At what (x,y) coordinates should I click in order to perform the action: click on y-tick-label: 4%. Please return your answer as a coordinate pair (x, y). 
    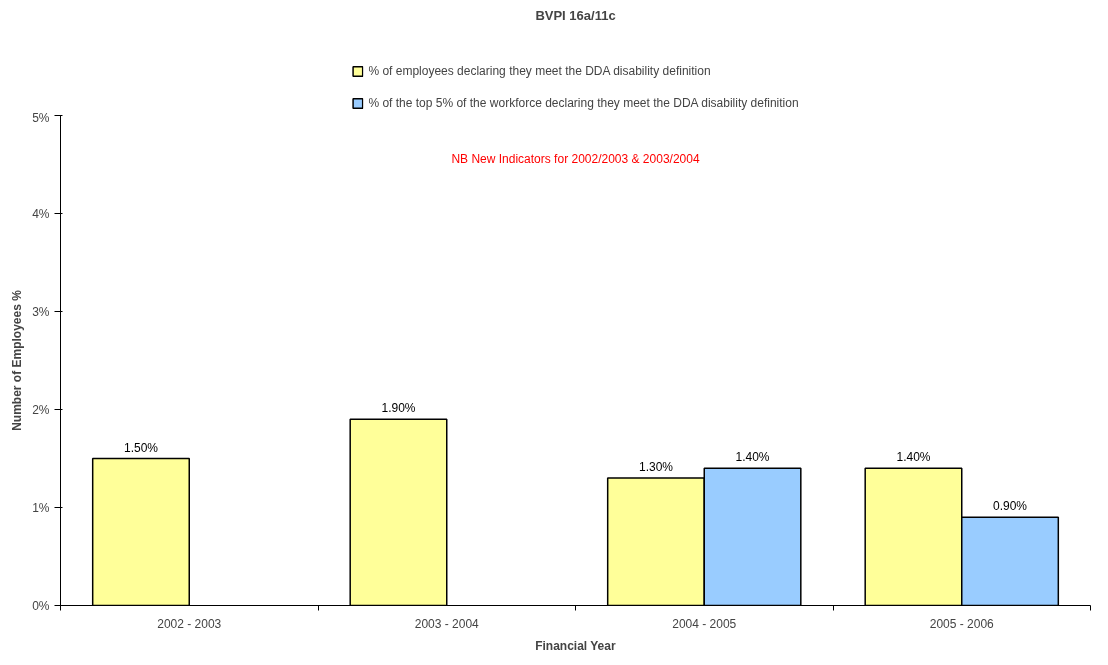
    Looking at the image, I should click on (41, 213).